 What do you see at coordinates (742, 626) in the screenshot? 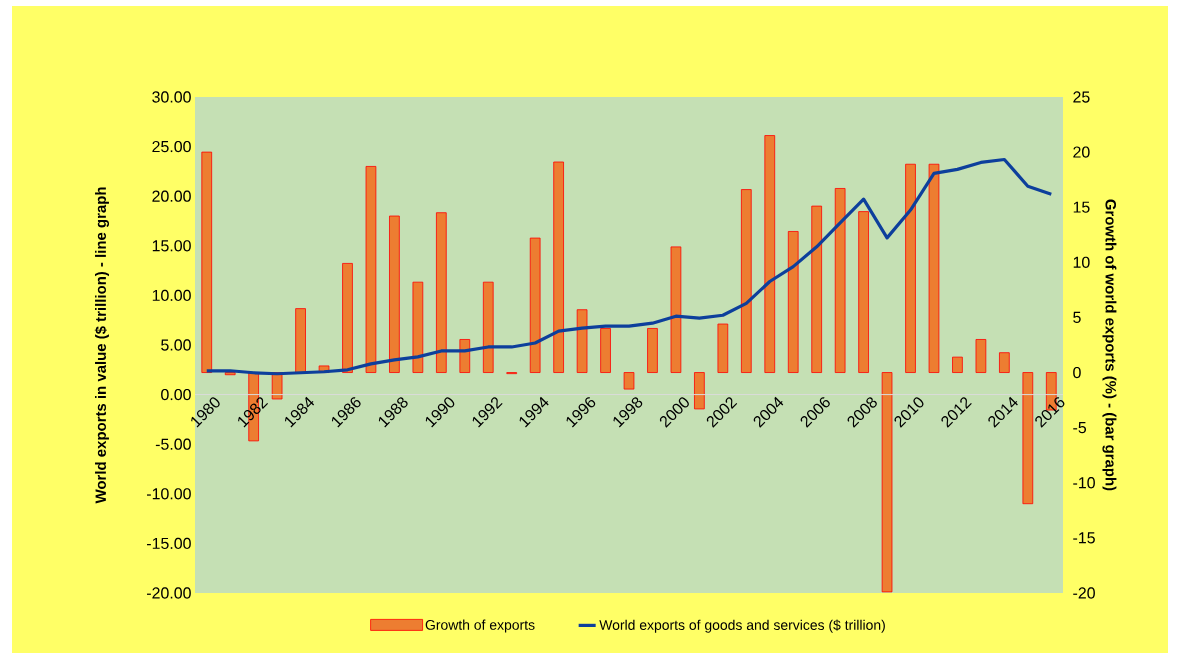
I see `legend-label: World exports of goods and services ($ trillion)` at bounding box center [742, 626].